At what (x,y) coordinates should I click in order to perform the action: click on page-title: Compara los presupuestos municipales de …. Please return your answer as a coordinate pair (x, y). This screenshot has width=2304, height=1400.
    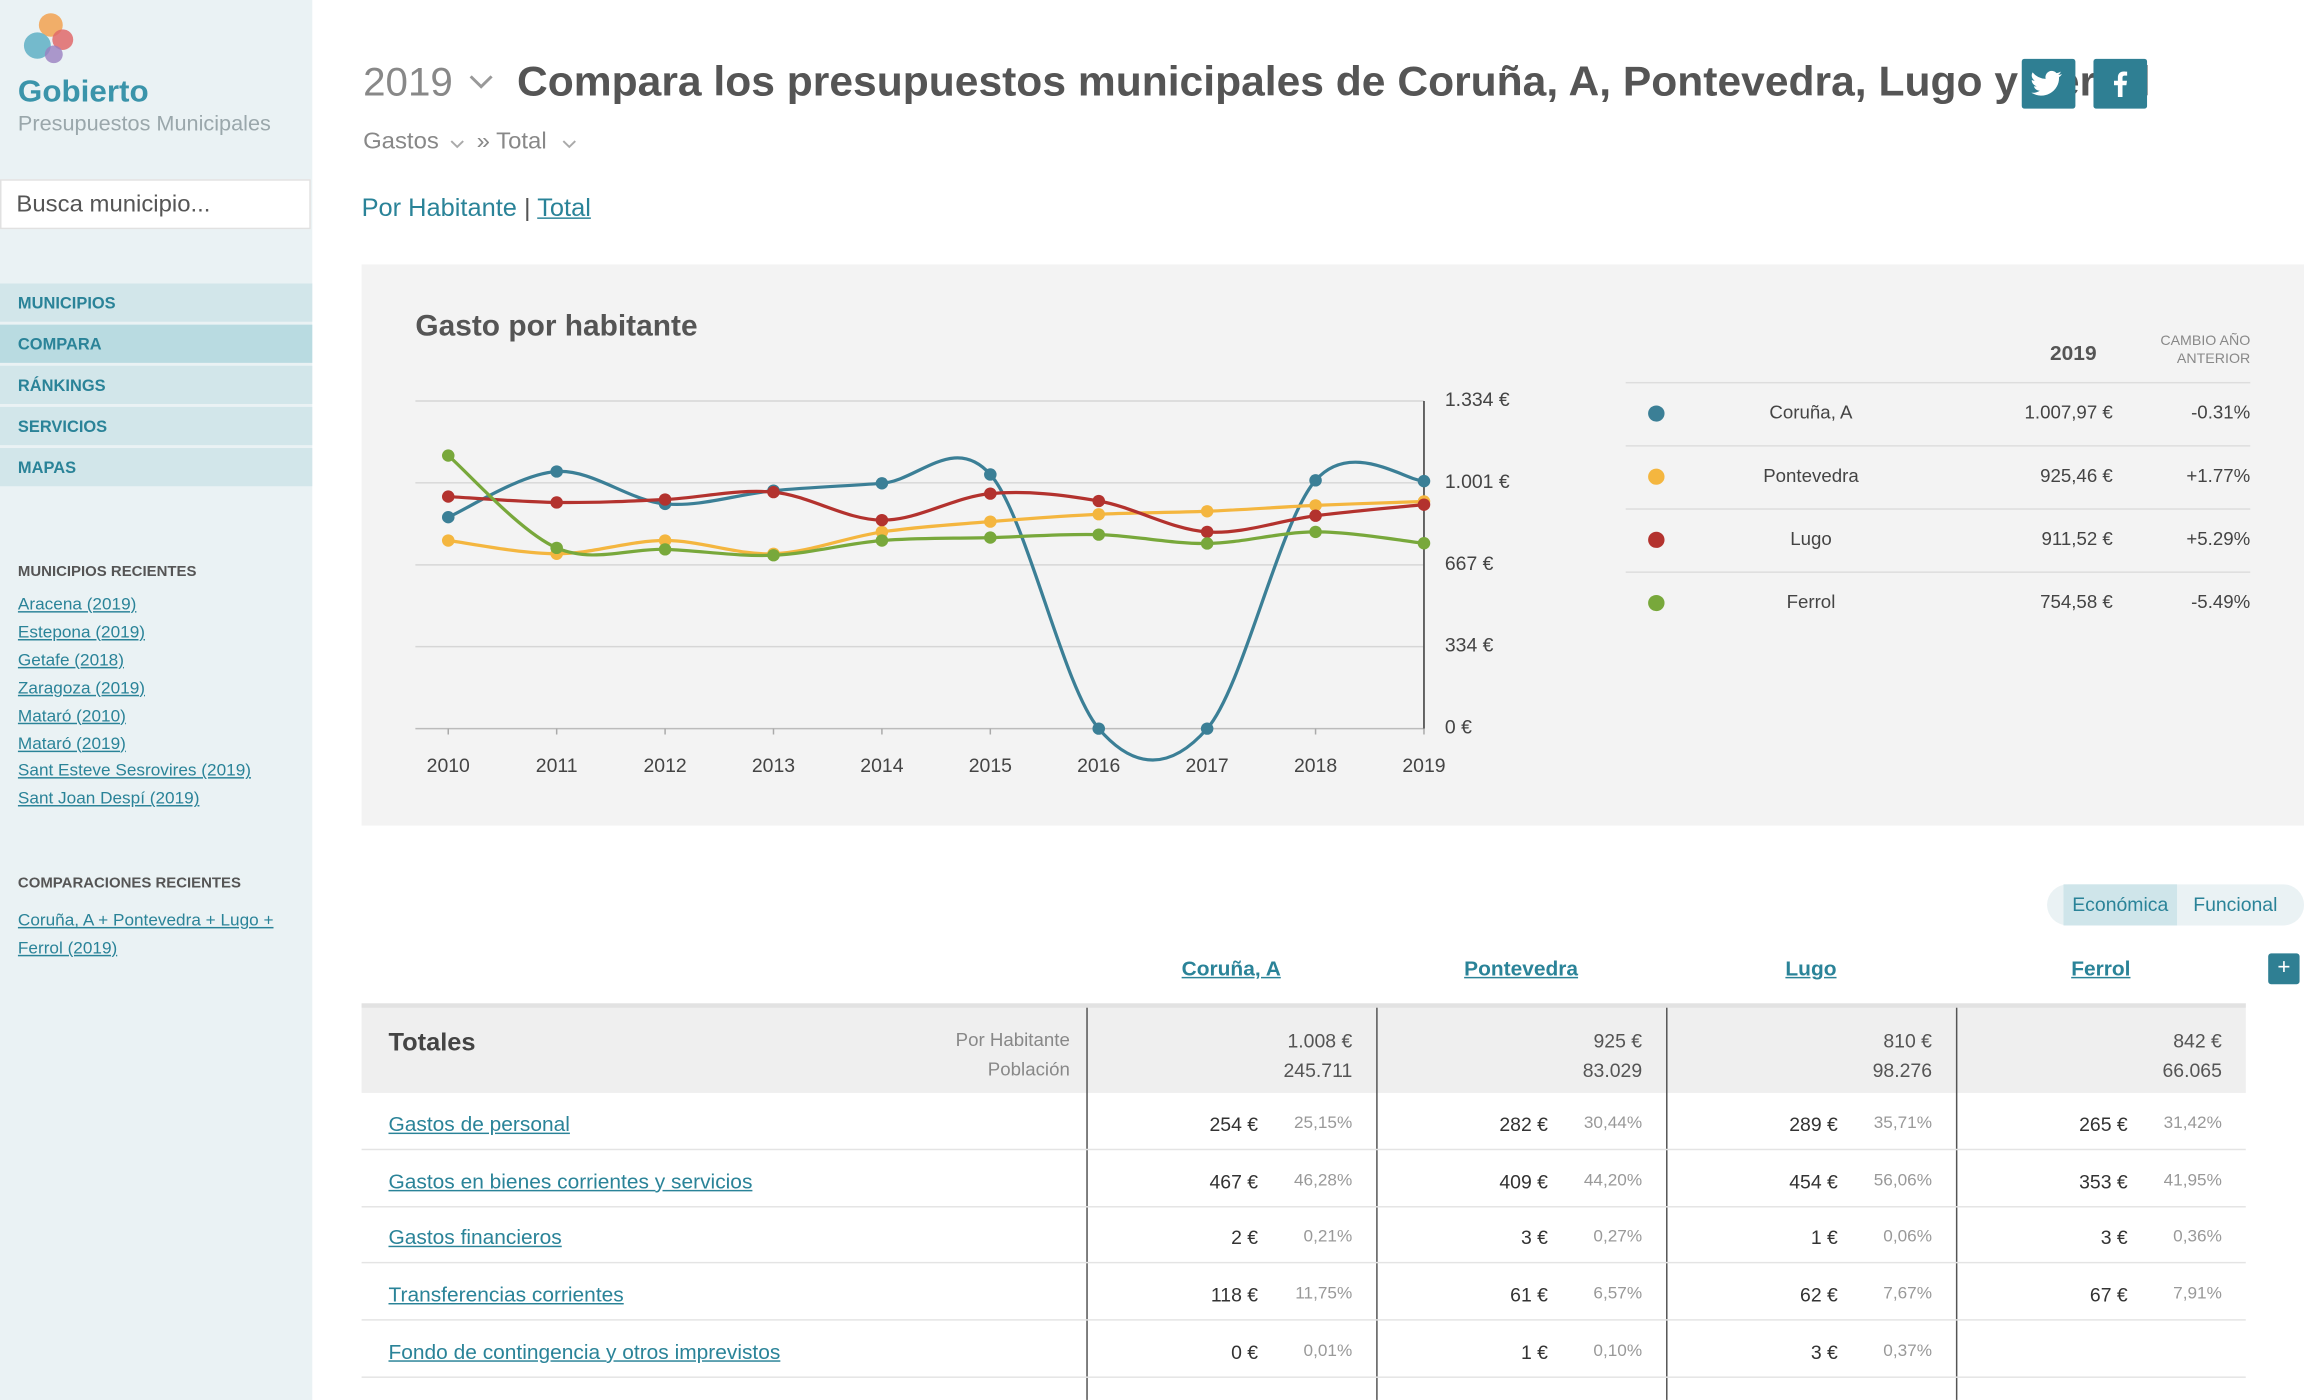
    Looking at the image, I should click on (1333, 82).